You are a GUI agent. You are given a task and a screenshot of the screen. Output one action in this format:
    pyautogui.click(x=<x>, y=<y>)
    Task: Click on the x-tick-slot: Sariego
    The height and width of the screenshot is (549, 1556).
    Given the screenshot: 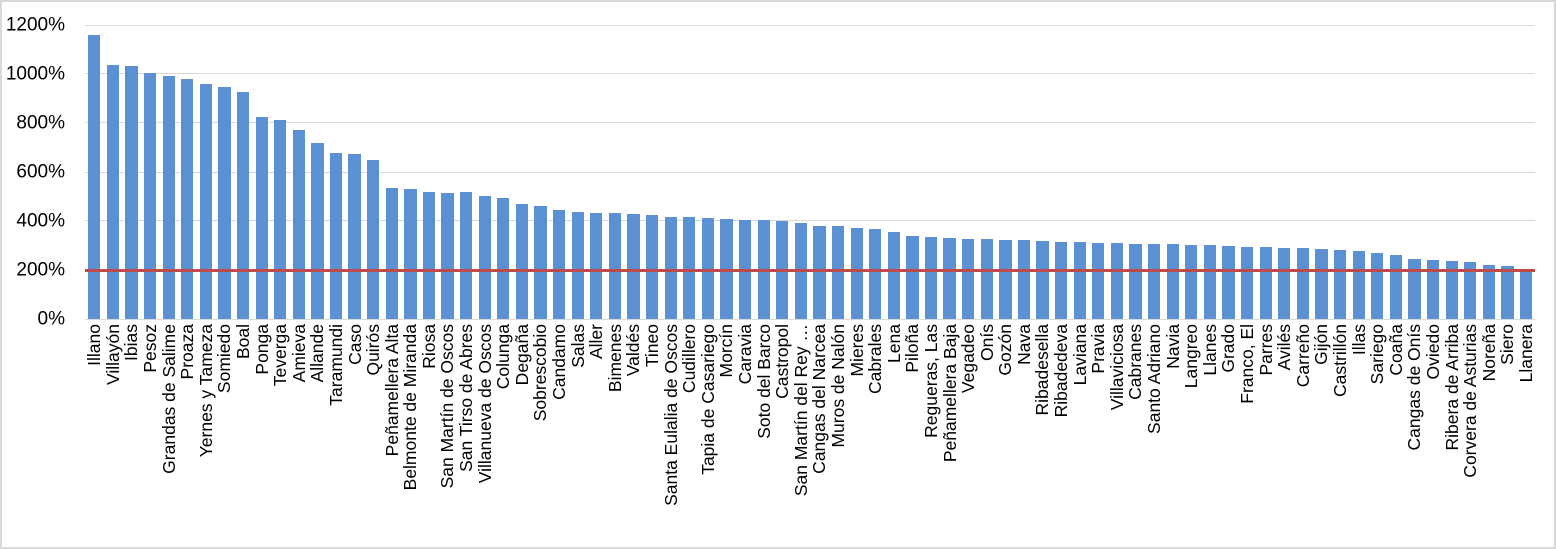 What is the action you would take?
    pyautogui.click(x=1377, y=354)
    